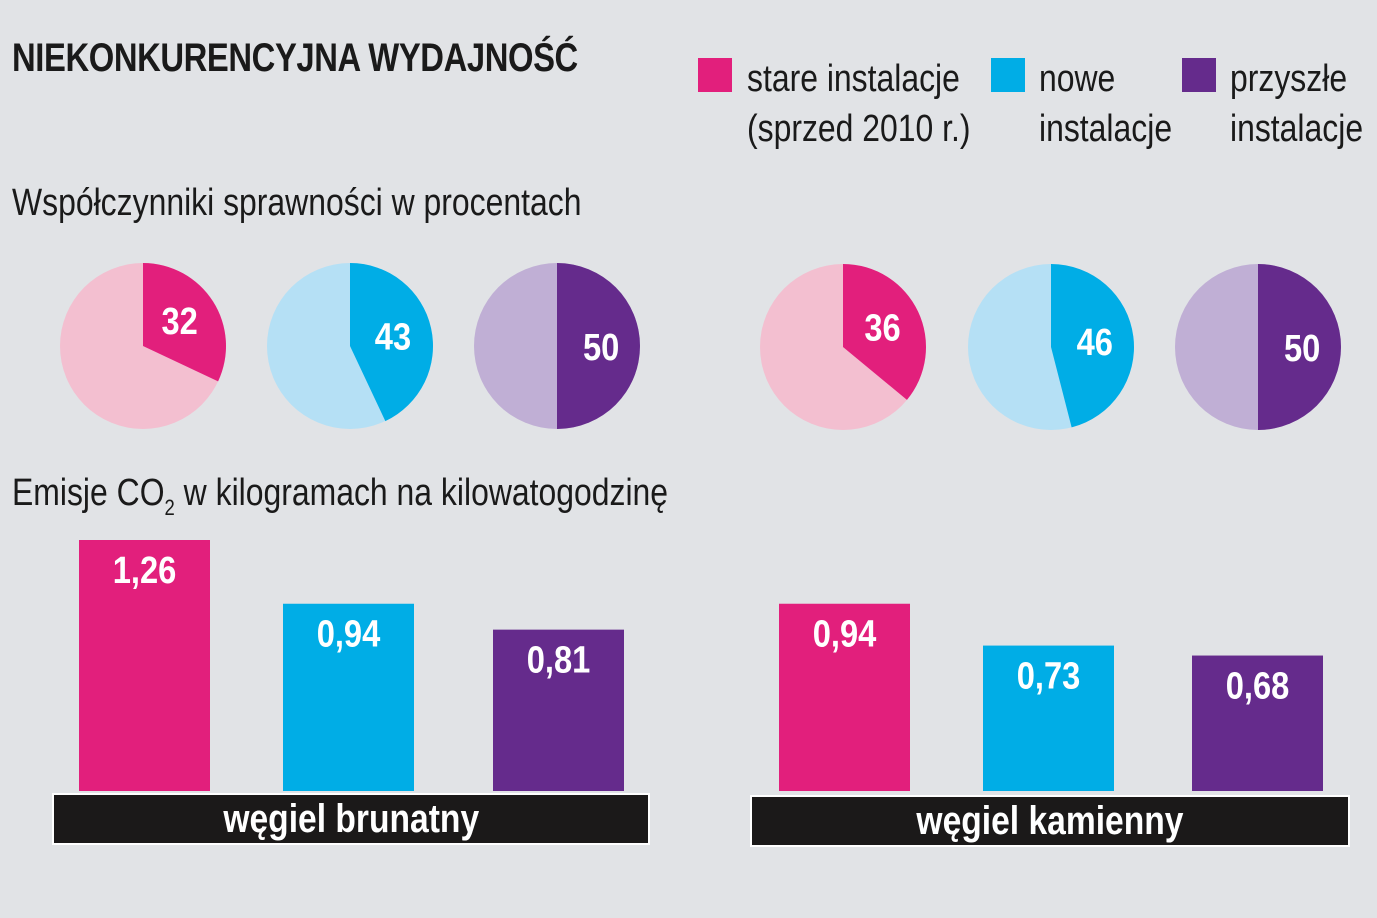 This screenshot has height=918, width=1377. I want to click on group-label-kamienny: węgiel kamienny, so click(1050, 821).